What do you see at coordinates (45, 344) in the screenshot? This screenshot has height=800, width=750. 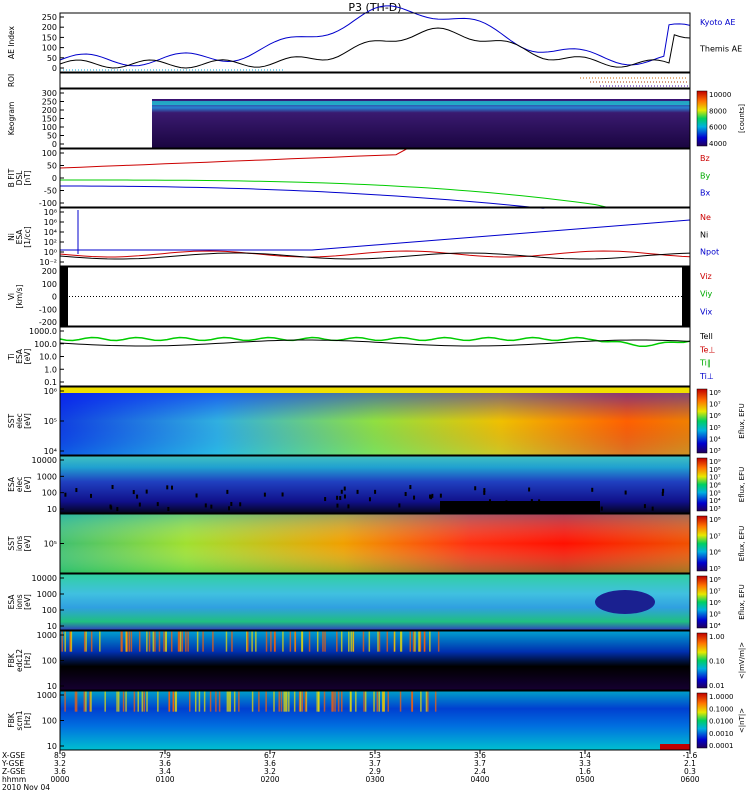 I see `y-tick-label: 100.0` at bounding box center [45, 344].